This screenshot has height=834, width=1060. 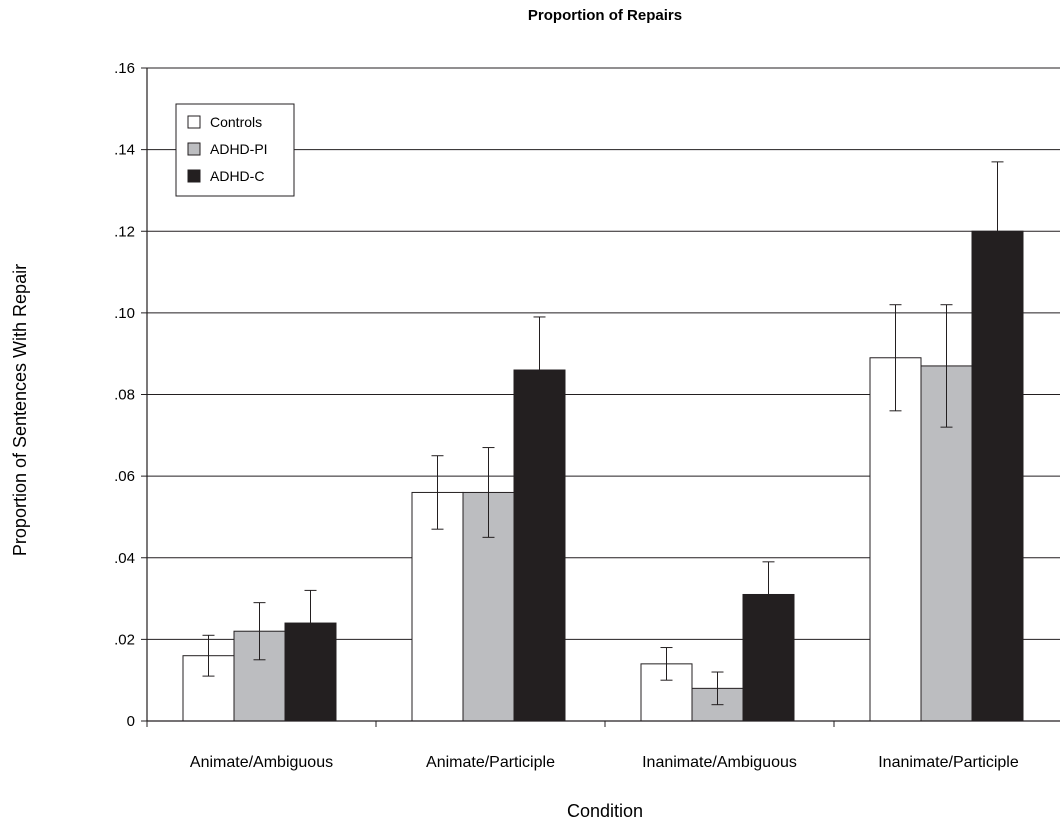 I want to click on x-tick-label: Animate/Ambiguous, so click(x=261, y=762).